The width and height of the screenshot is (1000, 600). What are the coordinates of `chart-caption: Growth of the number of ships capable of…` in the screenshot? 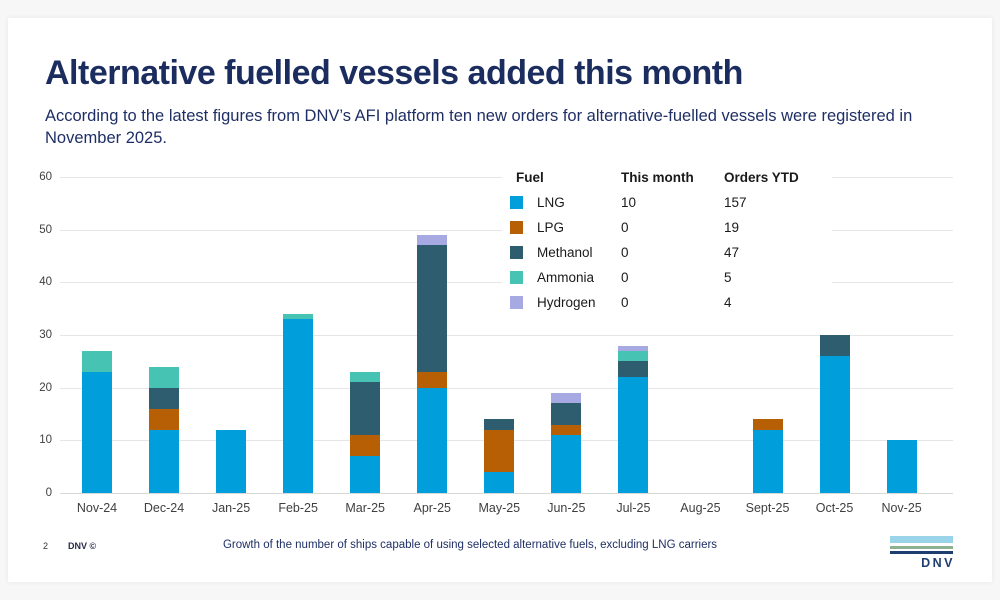 It's located at (470, 545).